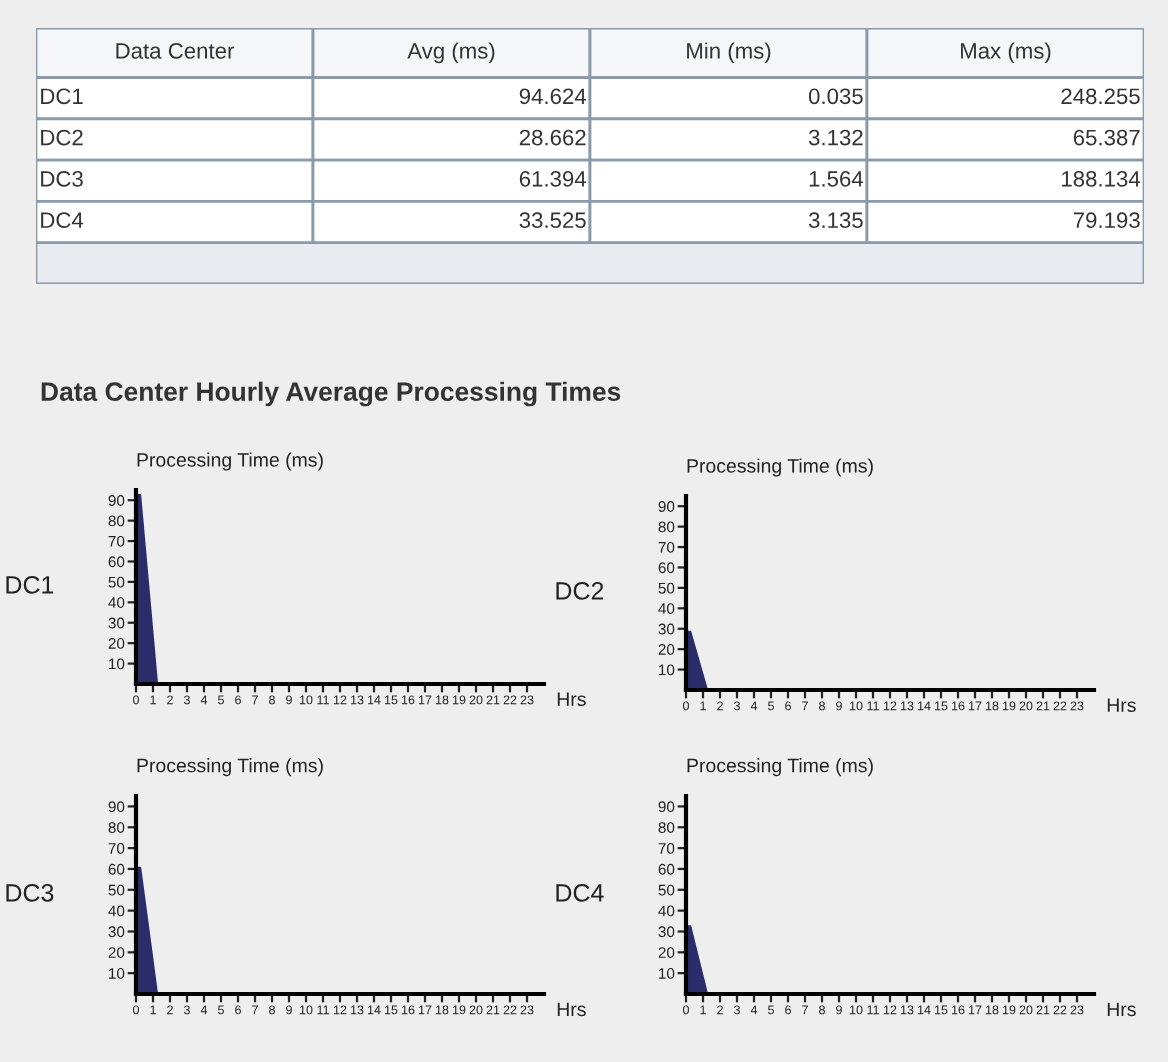 The image size is (1168, 1062). What do you see at coordinates (1006, 53) in the screenshot?
I see `category-label: Max (ms)` at bounding box center [1006, 53].